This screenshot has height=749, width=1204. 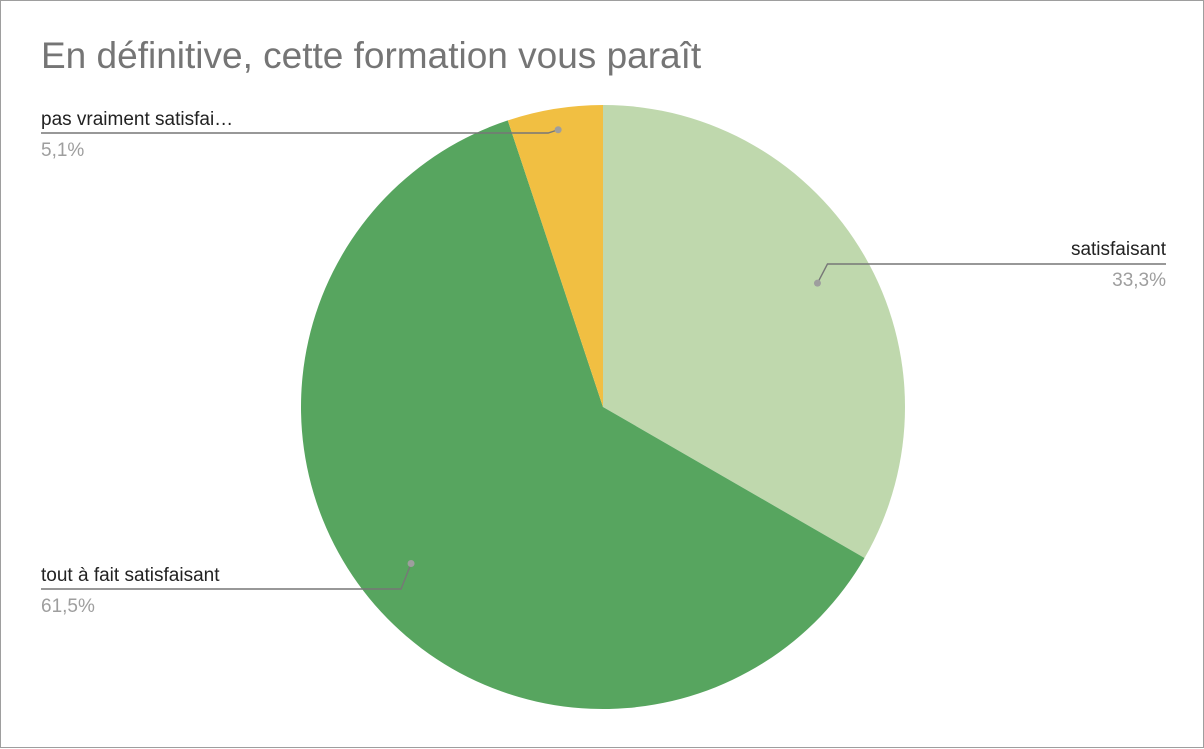 What do you see at coordinates (1119, 249) in the screenshot?
I see `slice-label-name-0: satisfaisant` at bounding box center [1119, 249].